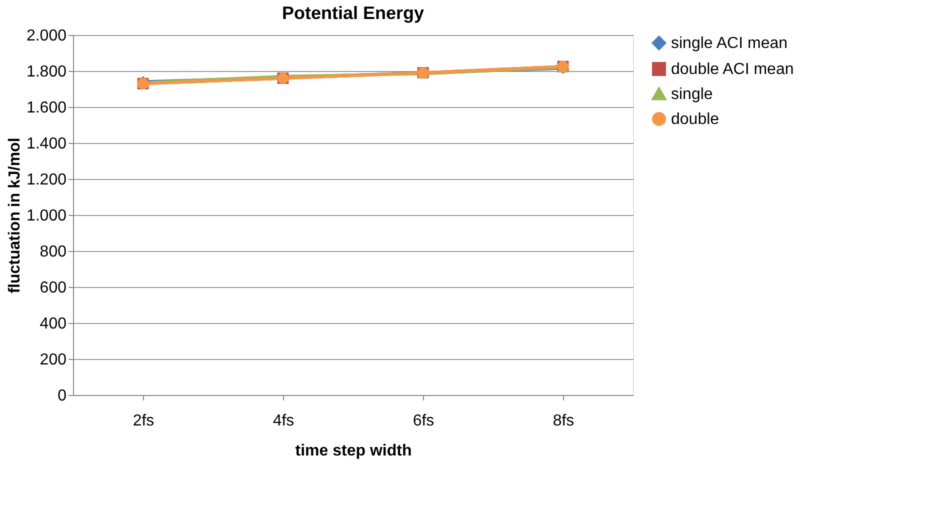  Describe the element at coordinates (53, 324) in the screenshot. I see `y-tick-label: 400` at that location.